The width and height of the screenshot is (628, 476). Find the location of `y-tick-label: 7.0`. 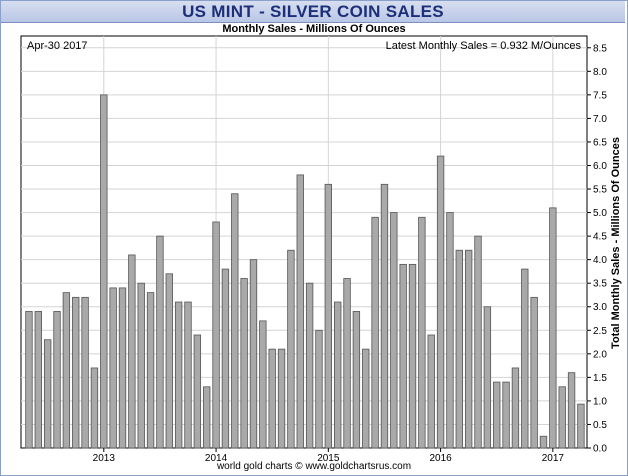

y-tick-label: 7.0 is located at coordinates (600, 119).